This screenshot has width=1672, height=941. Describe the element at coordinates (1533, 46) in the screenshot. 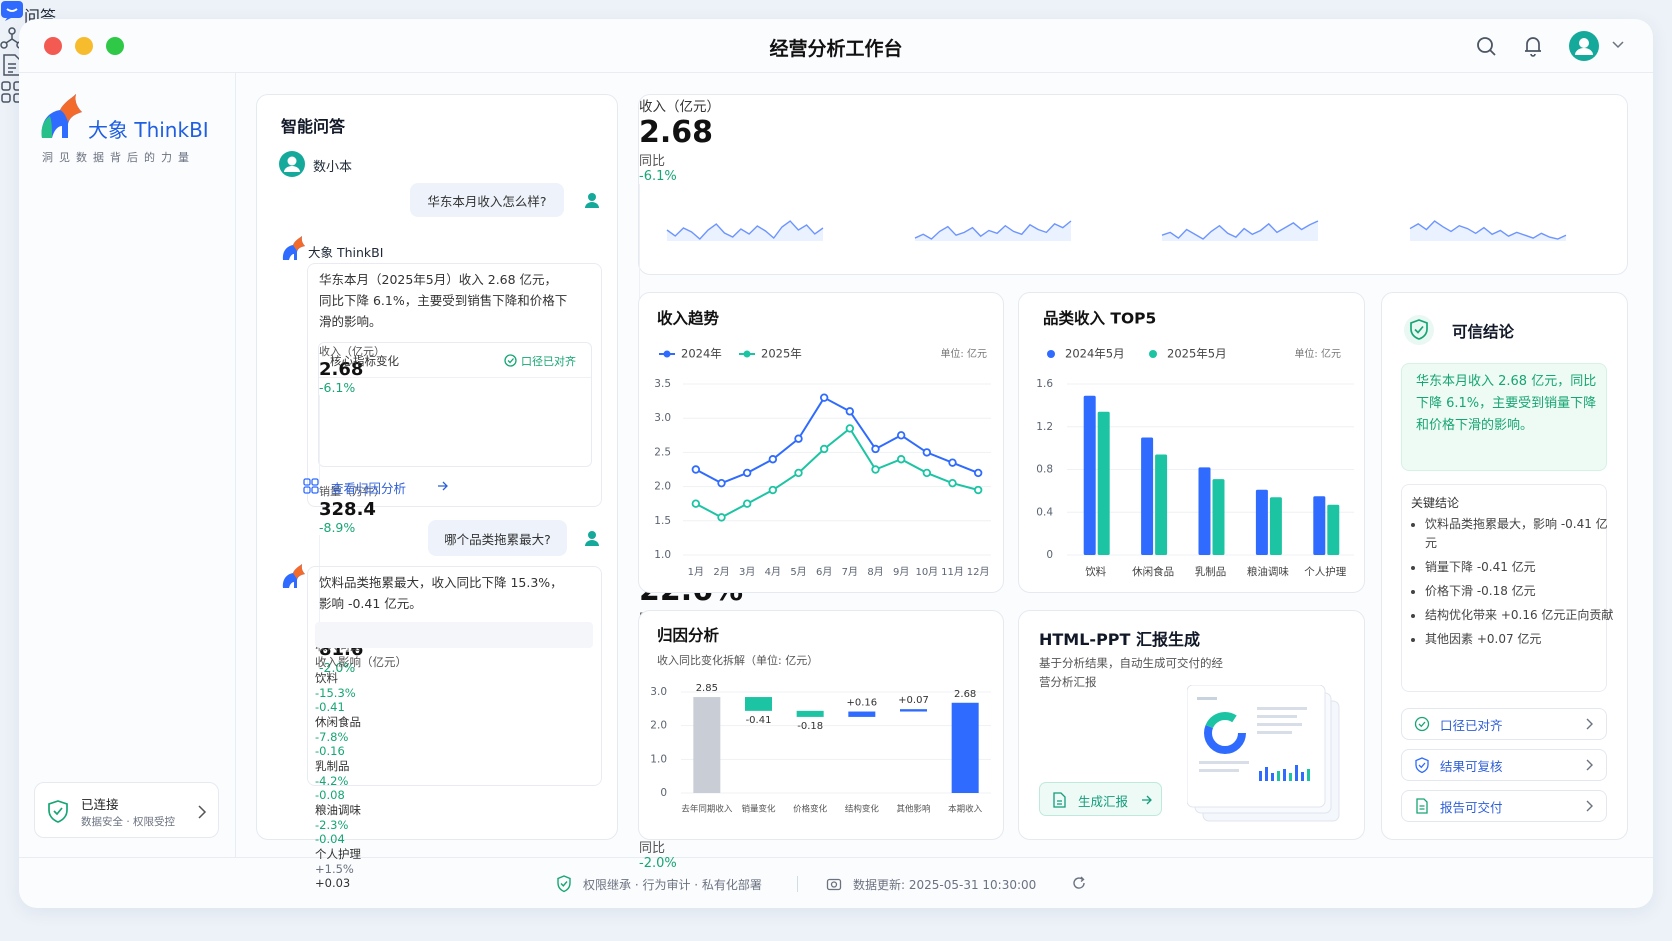

I see `notification-icon` at that location.